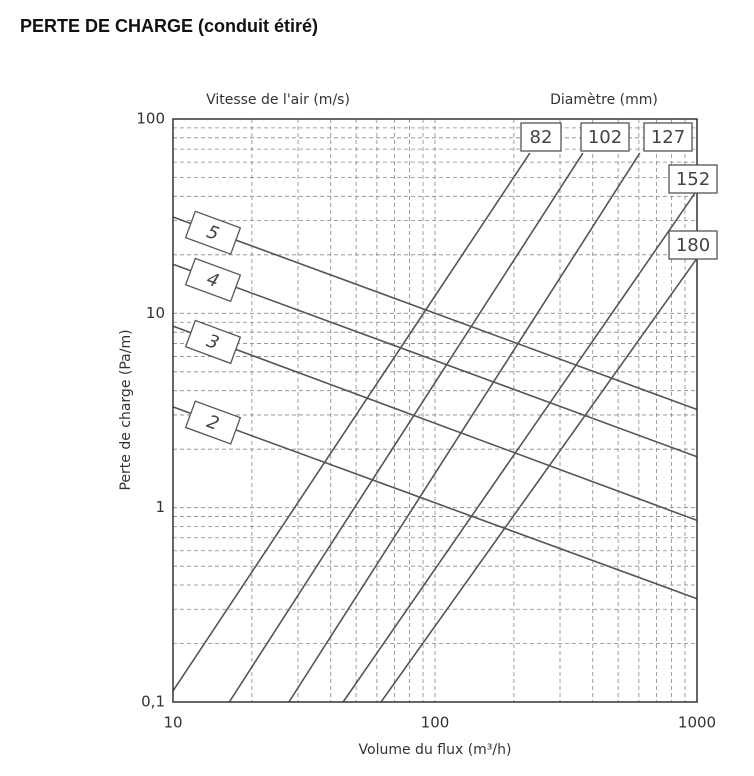  I want to click on label-text: 82, so click(541, 137).